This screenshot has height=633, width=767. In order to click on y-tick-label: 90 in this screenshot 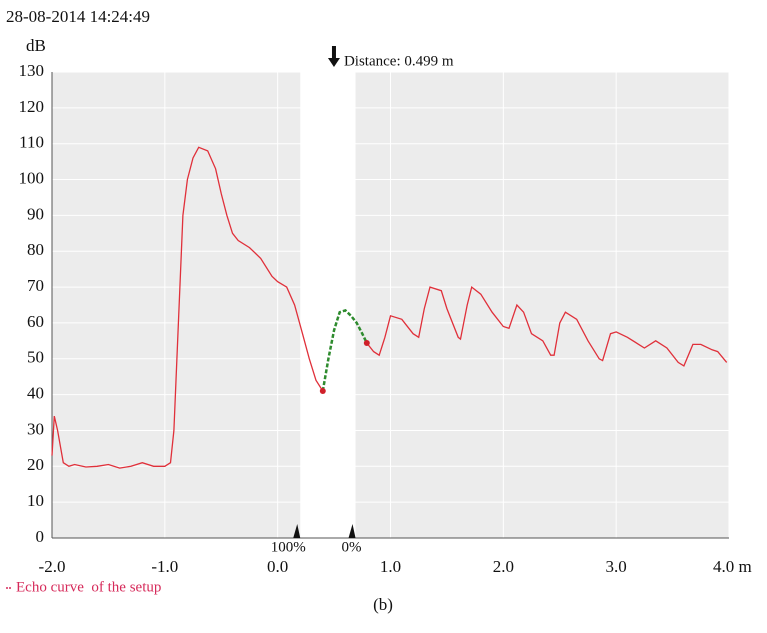, I will do `click(35, 213)`.